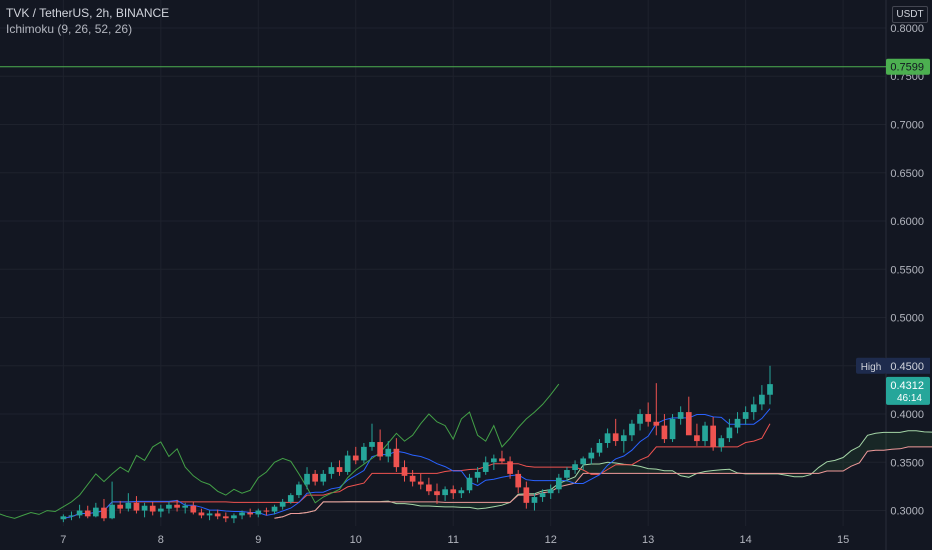 The image size is (932, 550). I want to click on time-tick-label: 8, so click(161, 540).